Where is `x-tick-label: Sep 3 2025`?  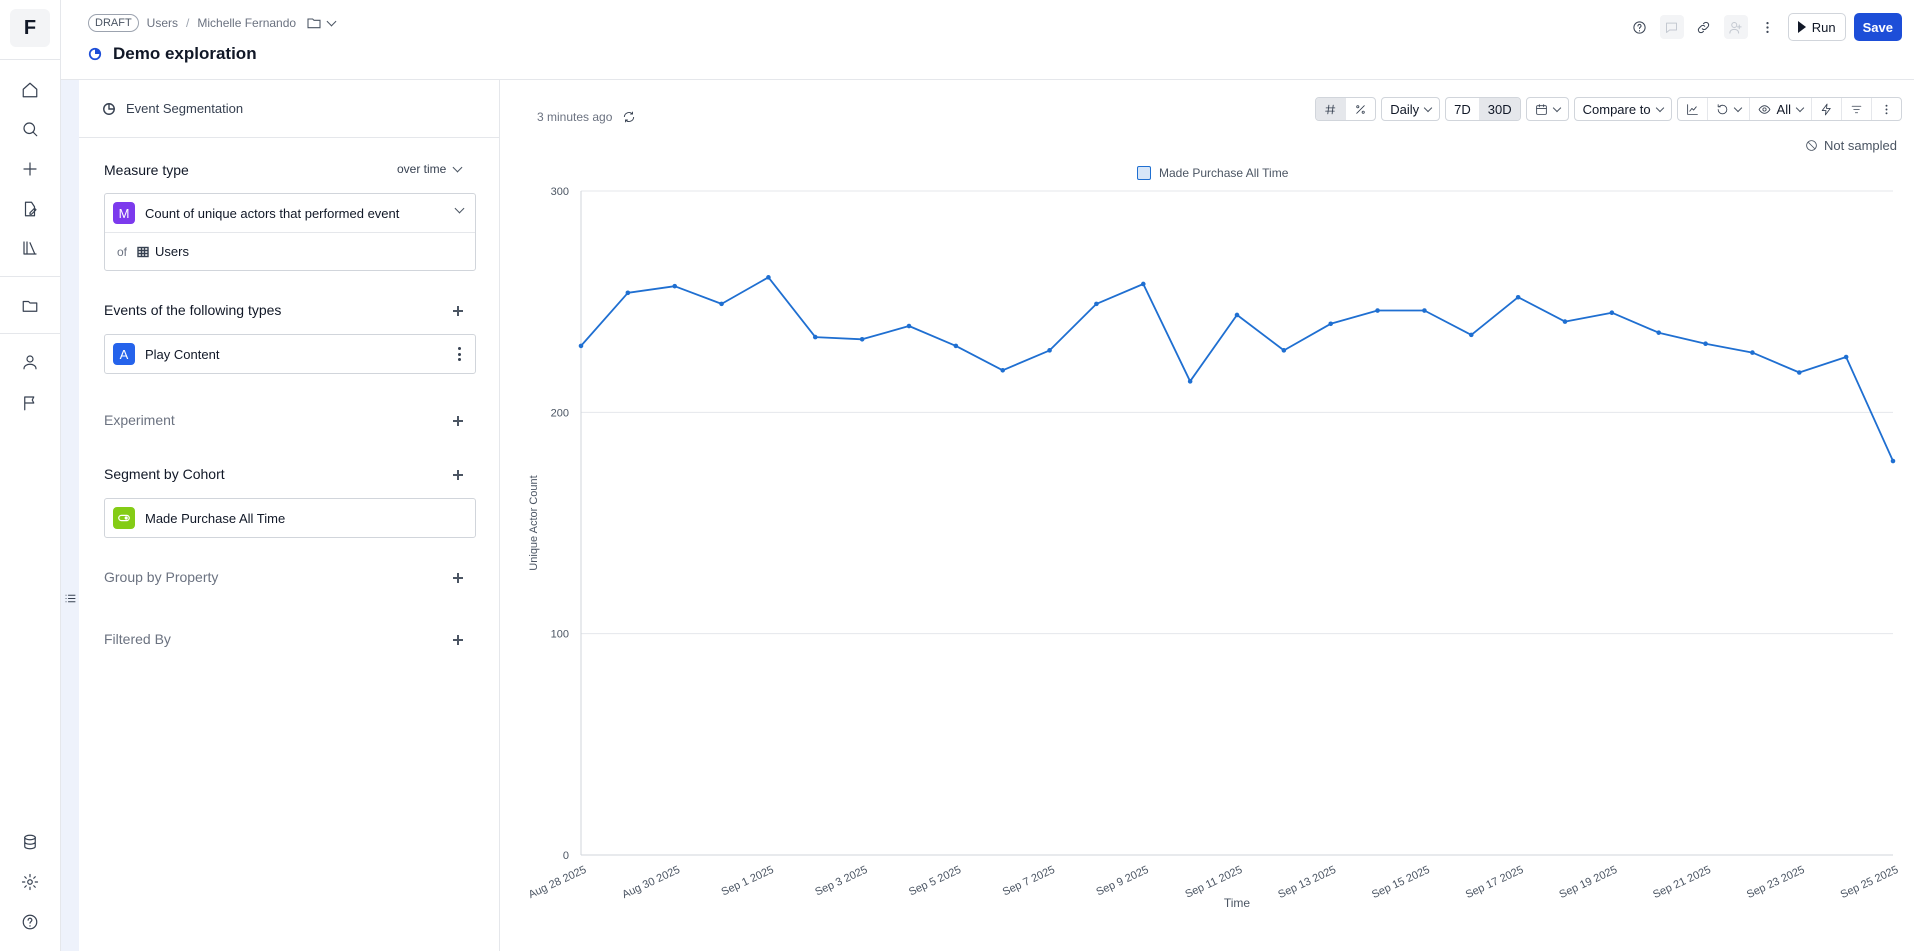 x-tick-label: Sep 3 2025 is located at coordinates (841, 881).